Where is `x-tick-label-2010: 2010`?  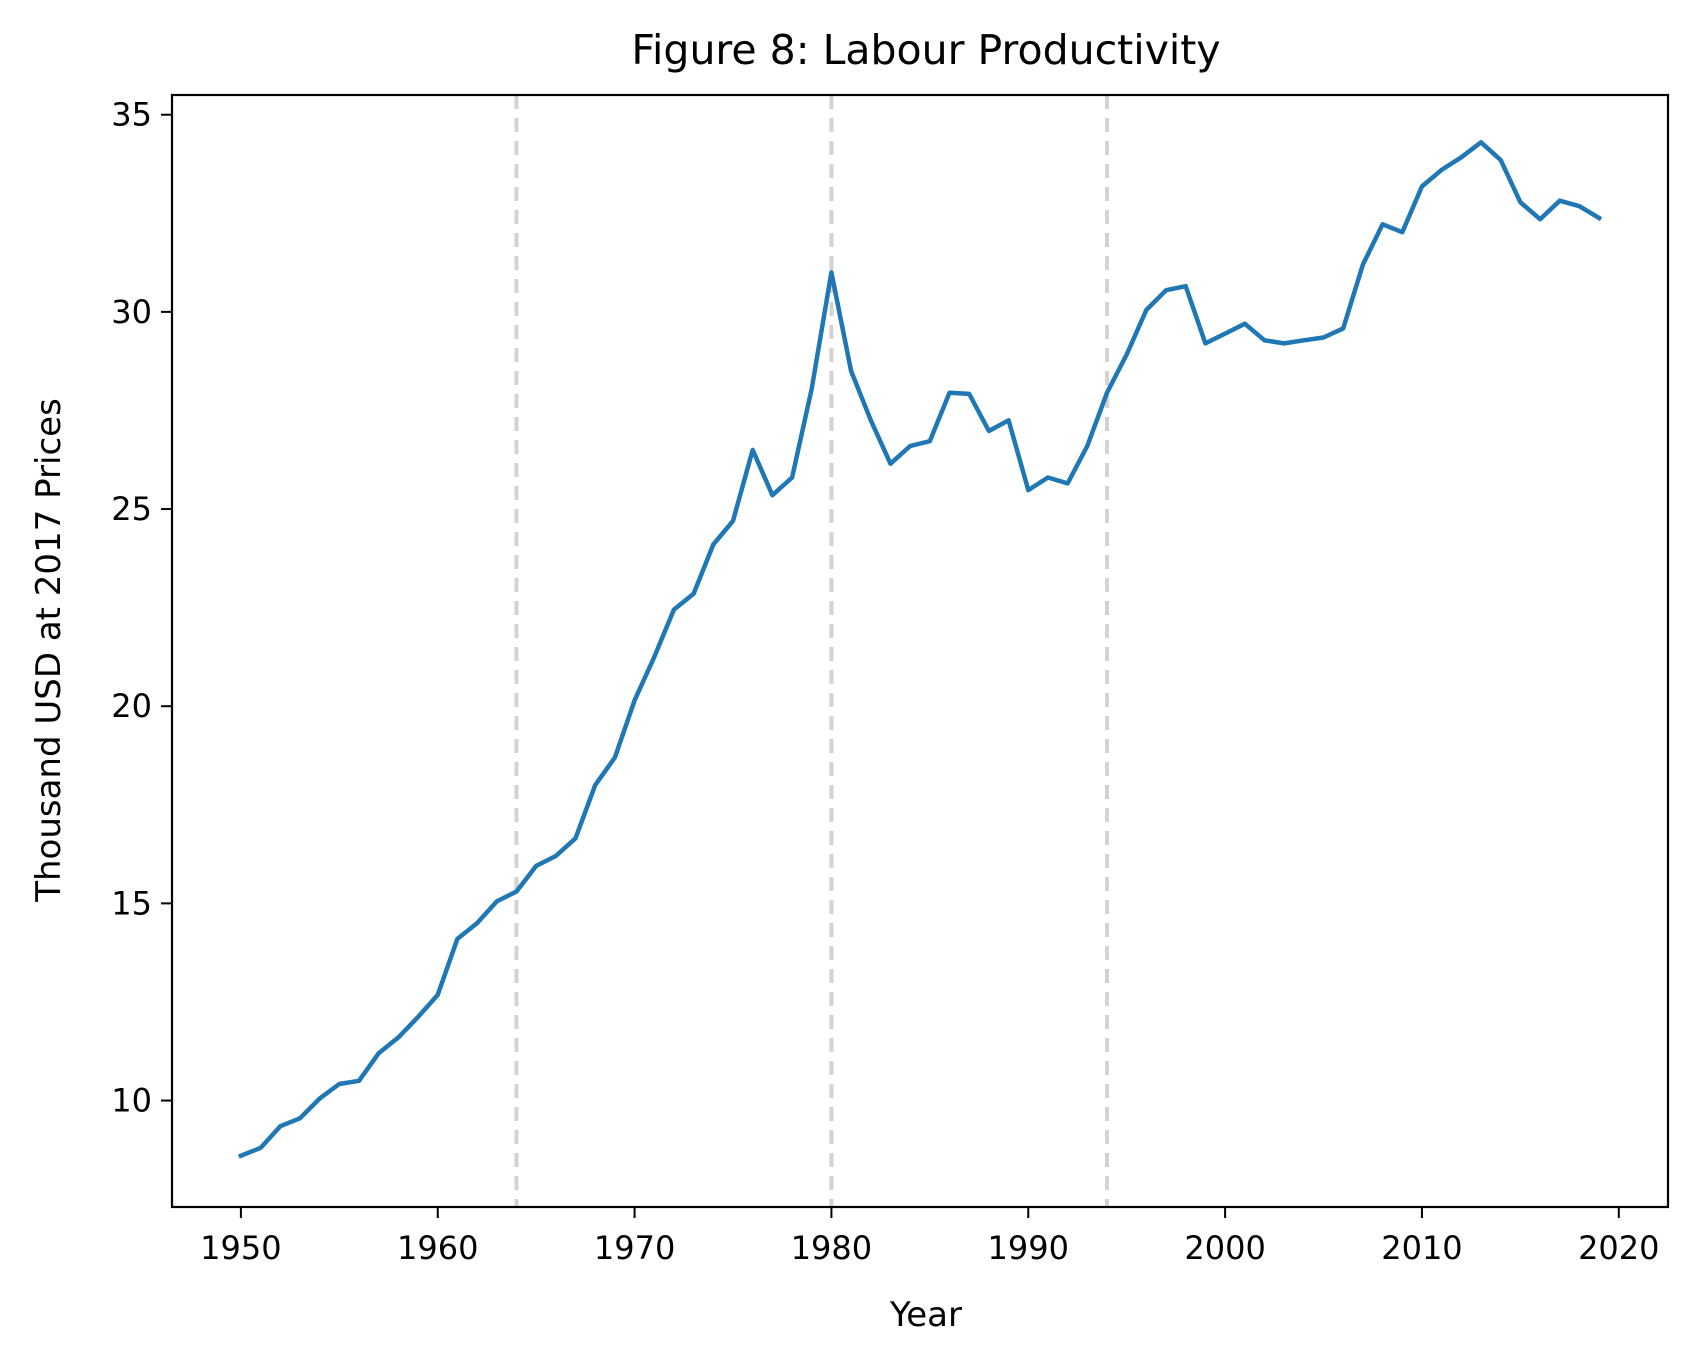 x-tick-label-2010: 2010 is located at coordinates (1421, 1248).